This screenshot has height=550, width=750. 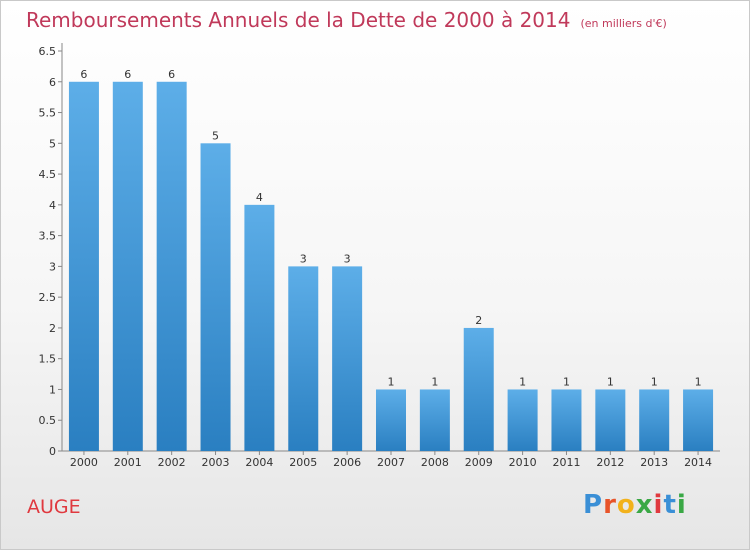 I want to click on x-tick-label: 2008, so click(x=435, y=462).